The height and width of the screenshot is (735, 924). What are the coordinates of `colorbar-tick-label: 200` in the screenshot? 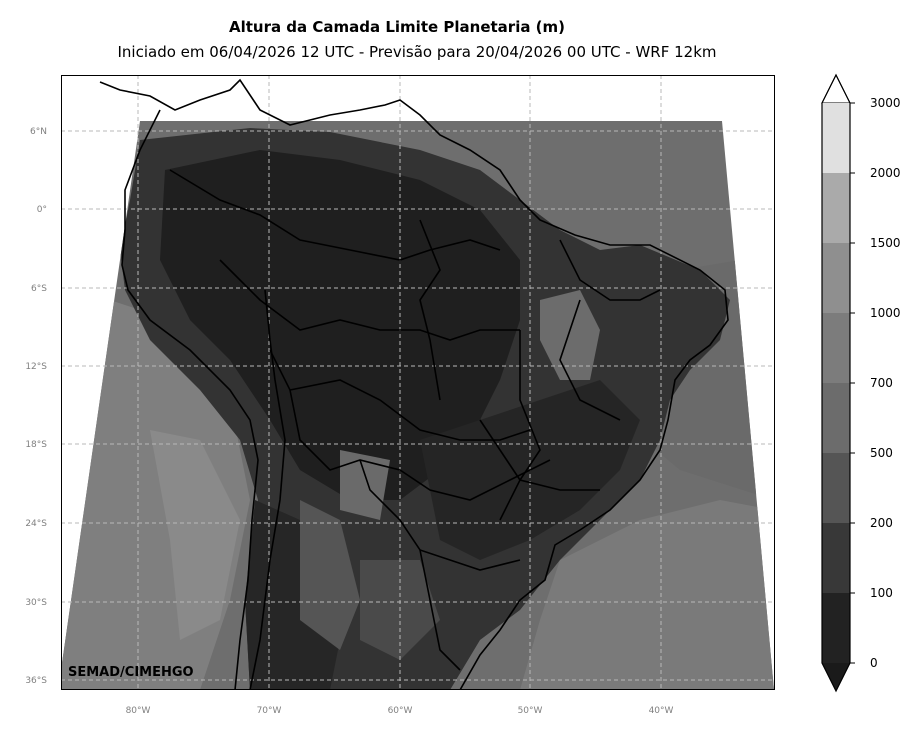 It's located at (881, 523).